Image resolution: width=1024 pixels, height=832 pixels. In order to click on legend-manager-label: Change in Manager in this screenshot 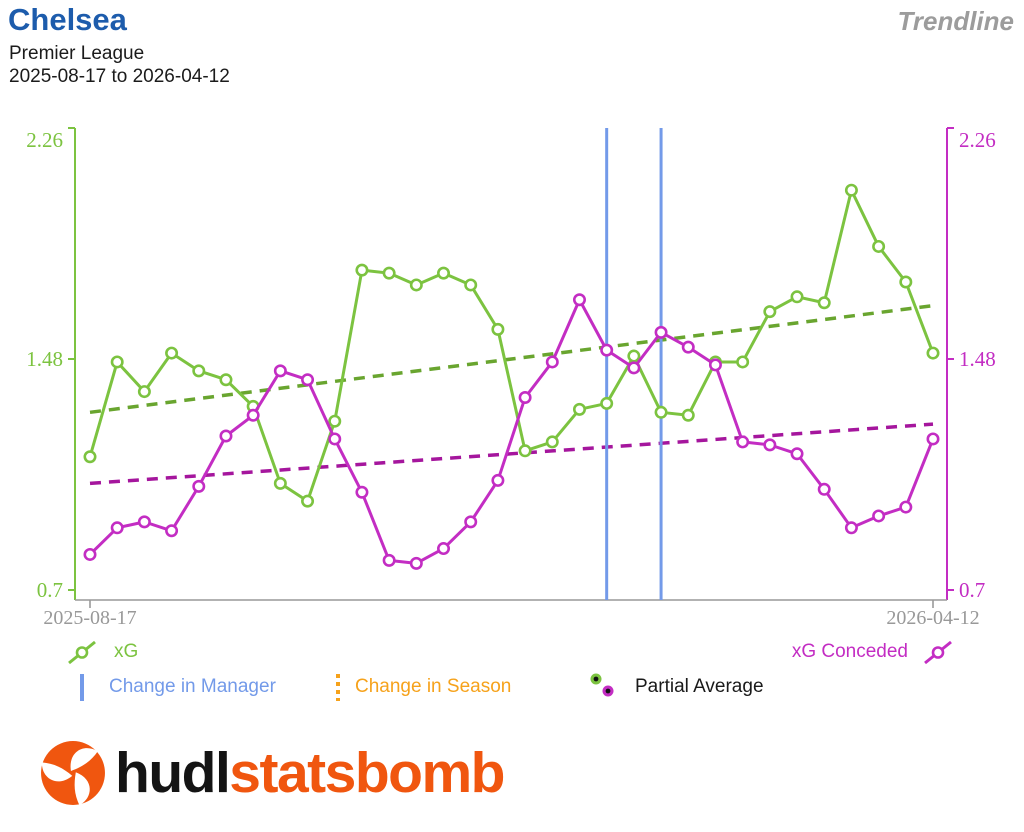, I will do `click(192, 686)`.